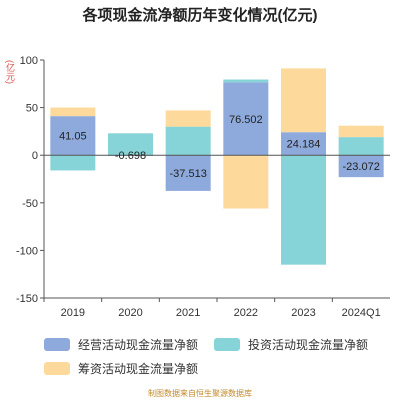  Describe the element at coordinates (188, 141) in the screenshot. I see `bar-investing-2021` at that location.